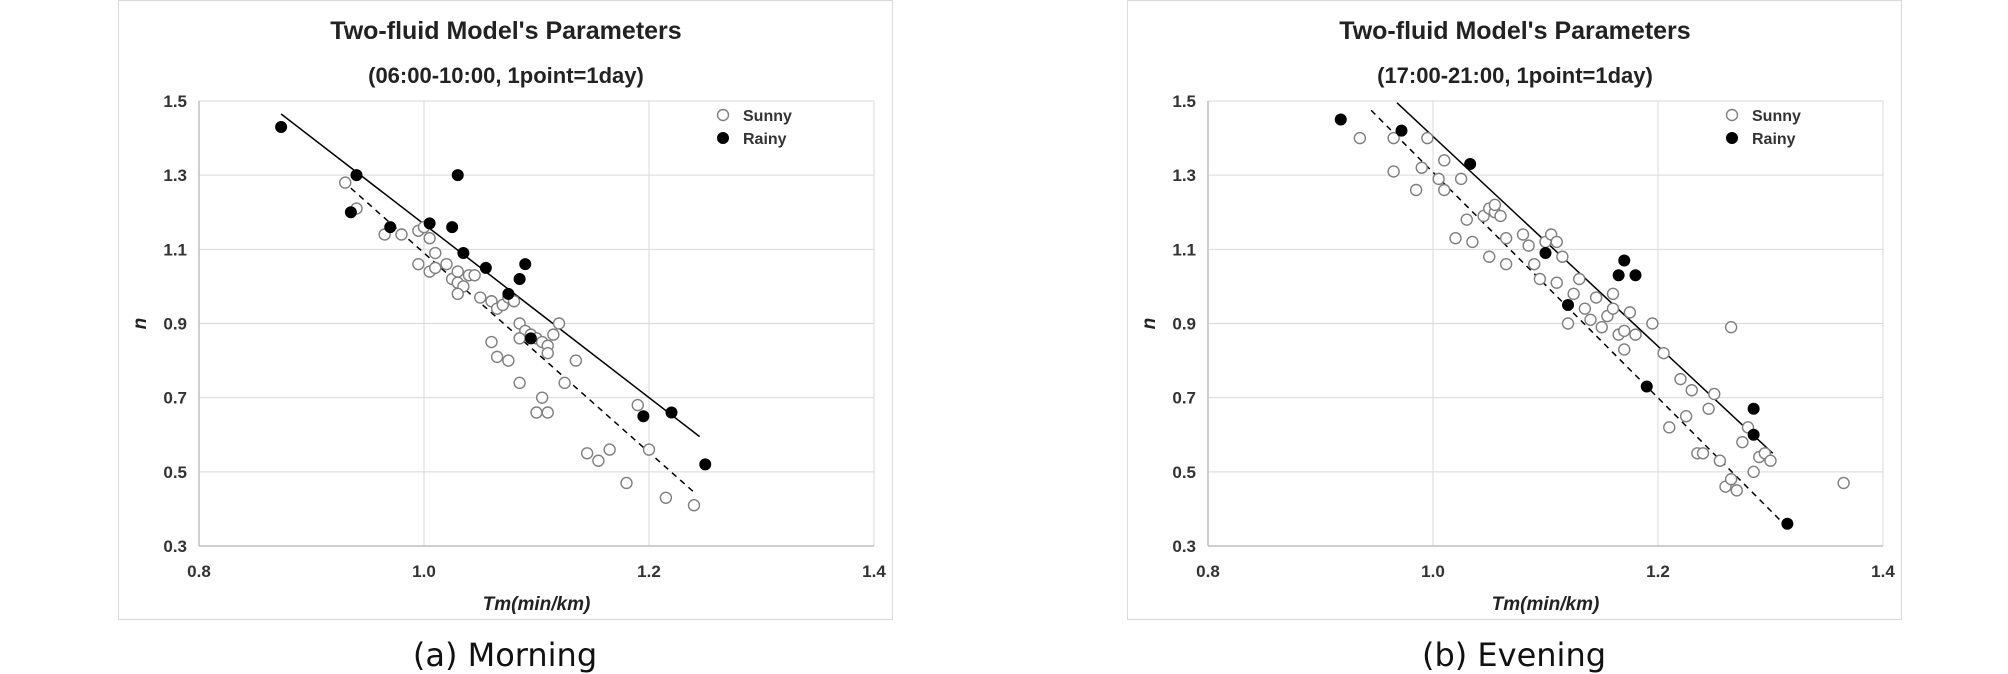 This screenshot has height=674, width=2008. Describe the element at coordinates (723, 115) in the screenshot. I see `legend-marker-sunny` at that location.